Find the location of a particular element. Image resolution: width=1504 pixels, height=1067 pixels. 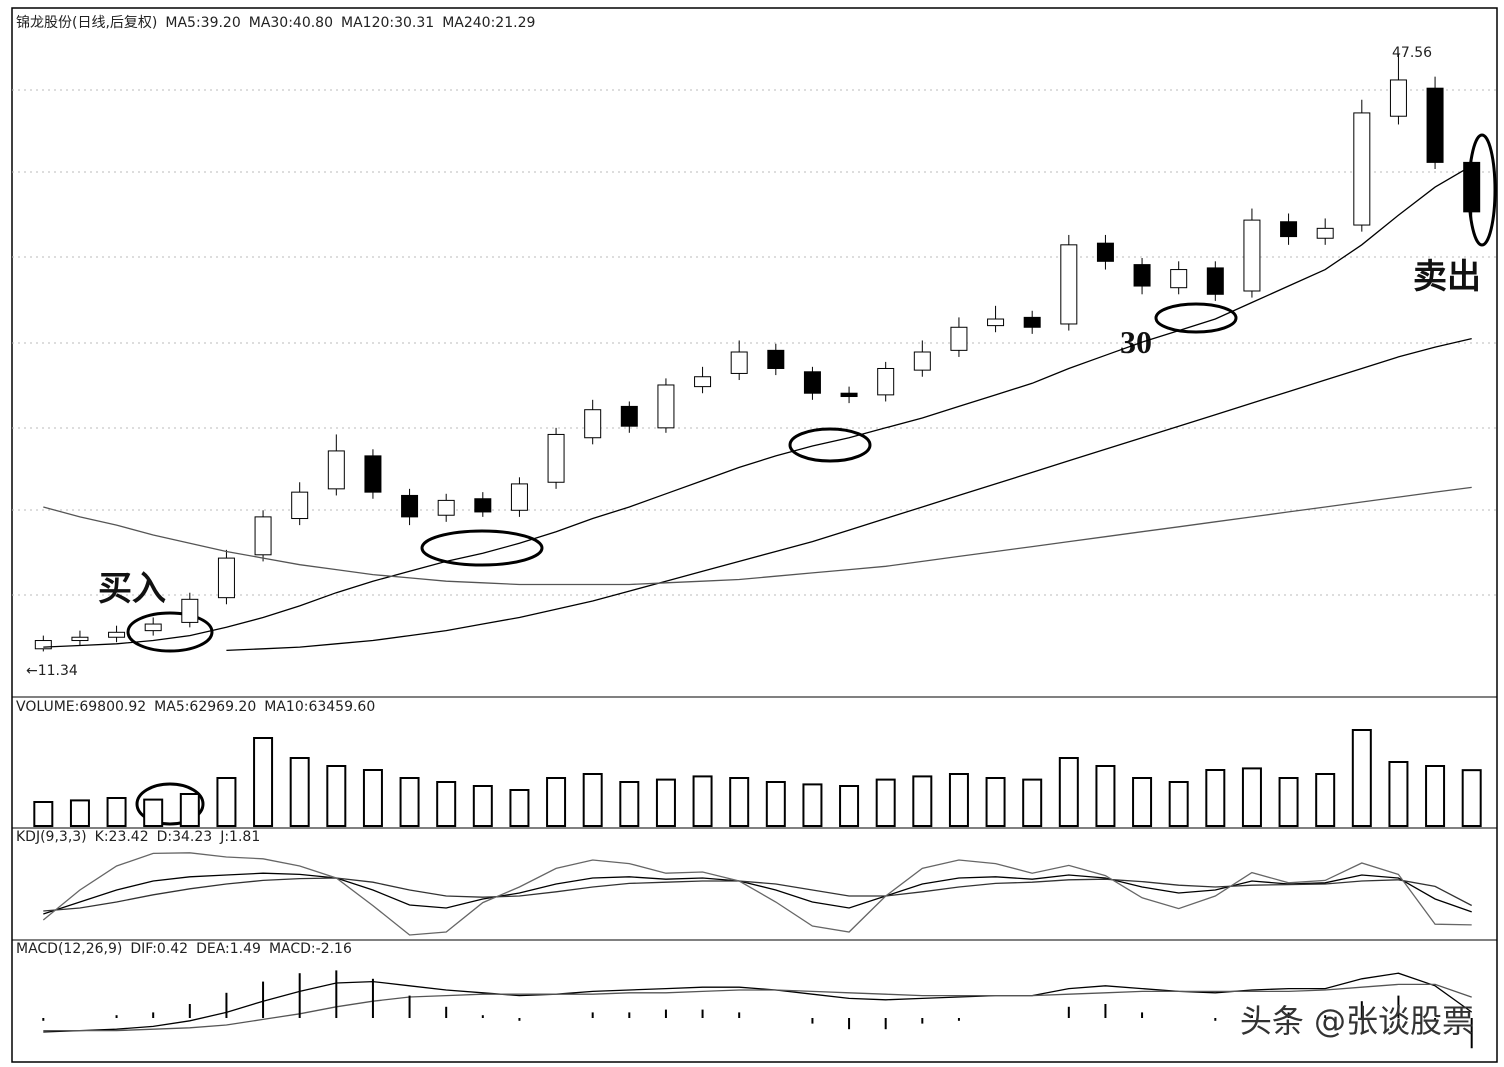

header-item: DEA:1.49 is located at coordinates (228, 949).